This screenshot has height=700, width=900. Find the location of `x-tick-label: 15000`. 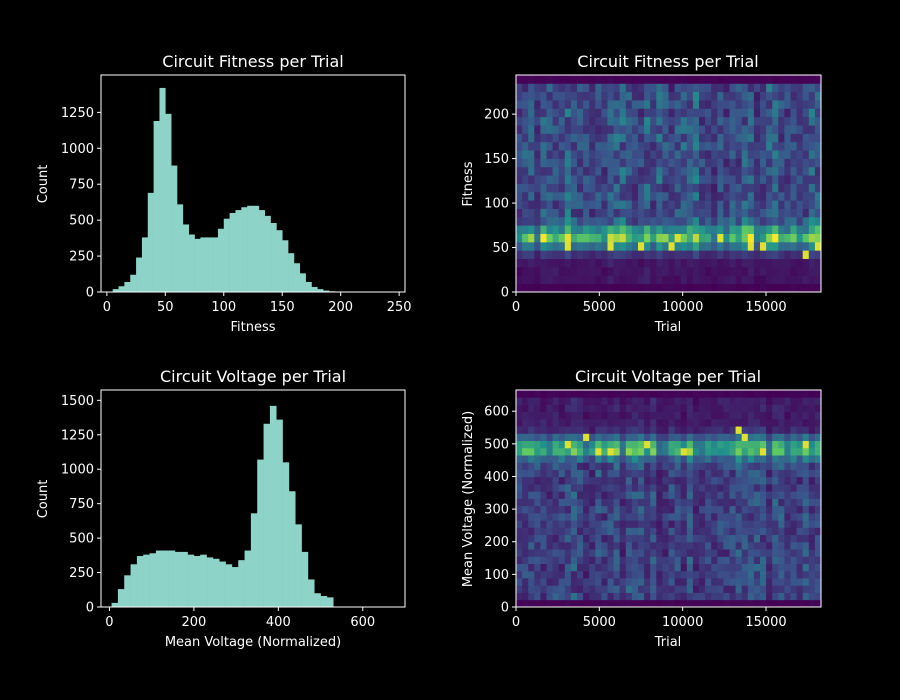

x-tick-label: 15000 is located at coordinates (765, 622).